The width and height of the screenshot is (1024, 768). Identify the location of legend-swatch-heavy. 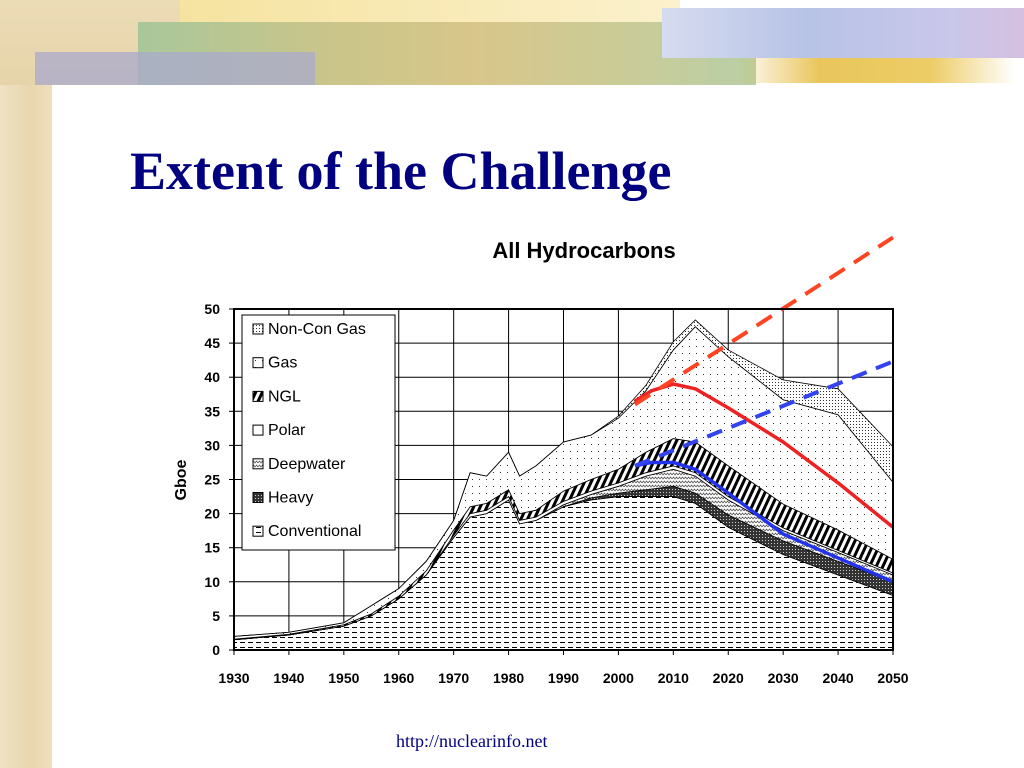
(258, 497).